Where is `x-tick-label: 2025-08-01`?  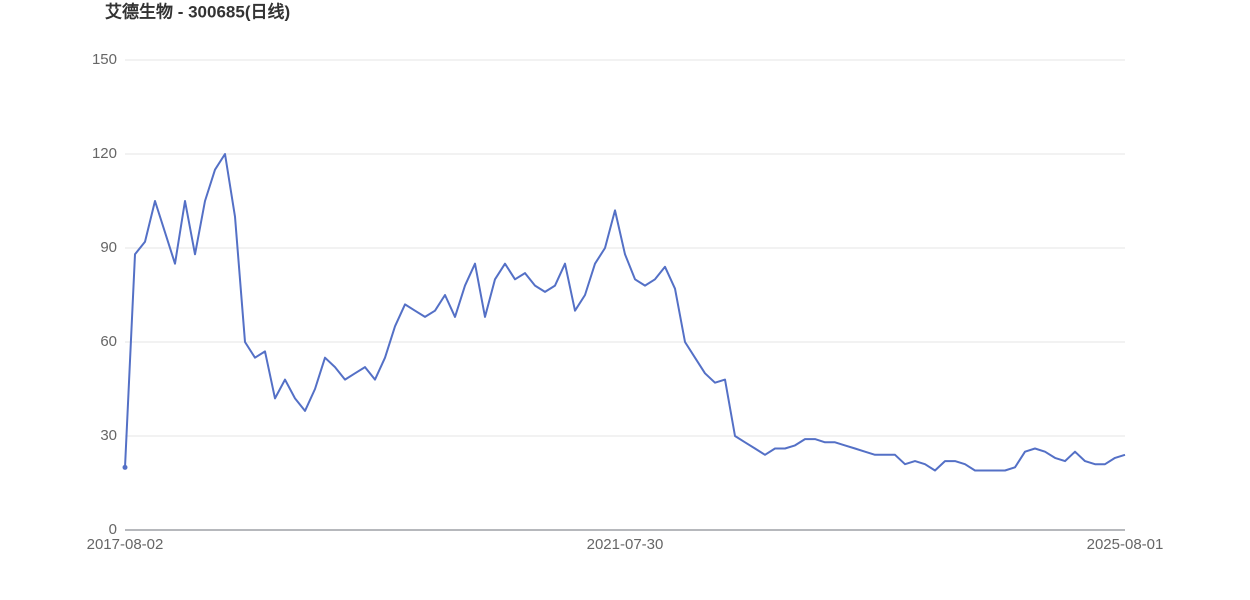 x-tick-label: 2025-08-01 is located at coordinates (1125, 544).